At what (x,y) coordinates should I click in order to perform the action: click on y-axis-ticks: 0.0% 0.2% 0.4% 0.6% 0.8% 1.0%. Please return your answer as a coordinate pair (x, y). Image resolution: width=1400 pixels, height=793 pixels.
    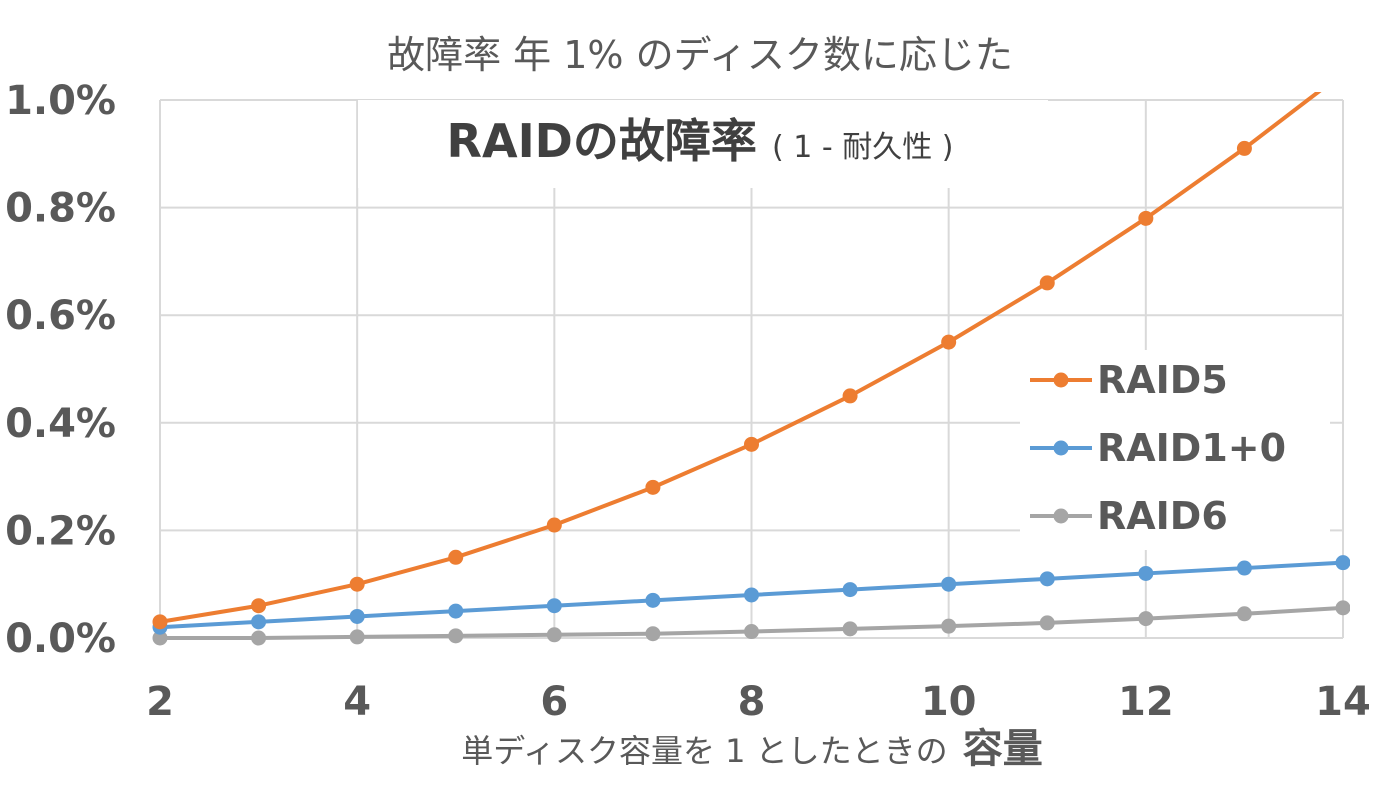
    Looking at the image, I should click on (60, 370).